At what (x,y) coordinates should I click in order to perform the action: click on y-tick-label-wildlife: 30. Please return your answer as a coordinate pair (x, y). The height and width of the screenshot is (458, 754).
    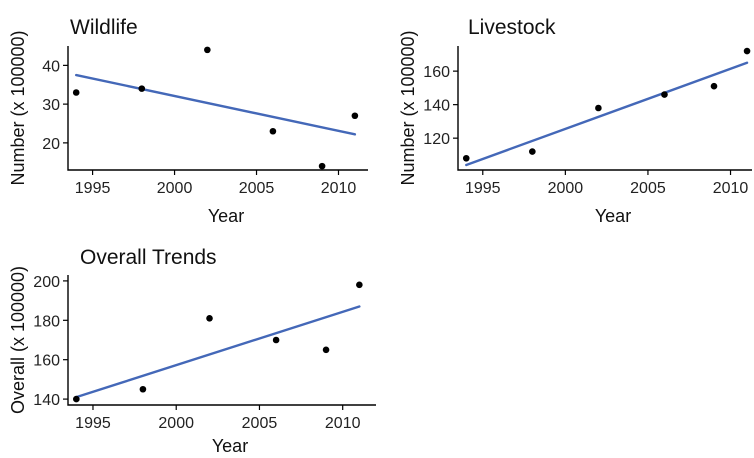
    Looking at the image, I should click on (51, 105).